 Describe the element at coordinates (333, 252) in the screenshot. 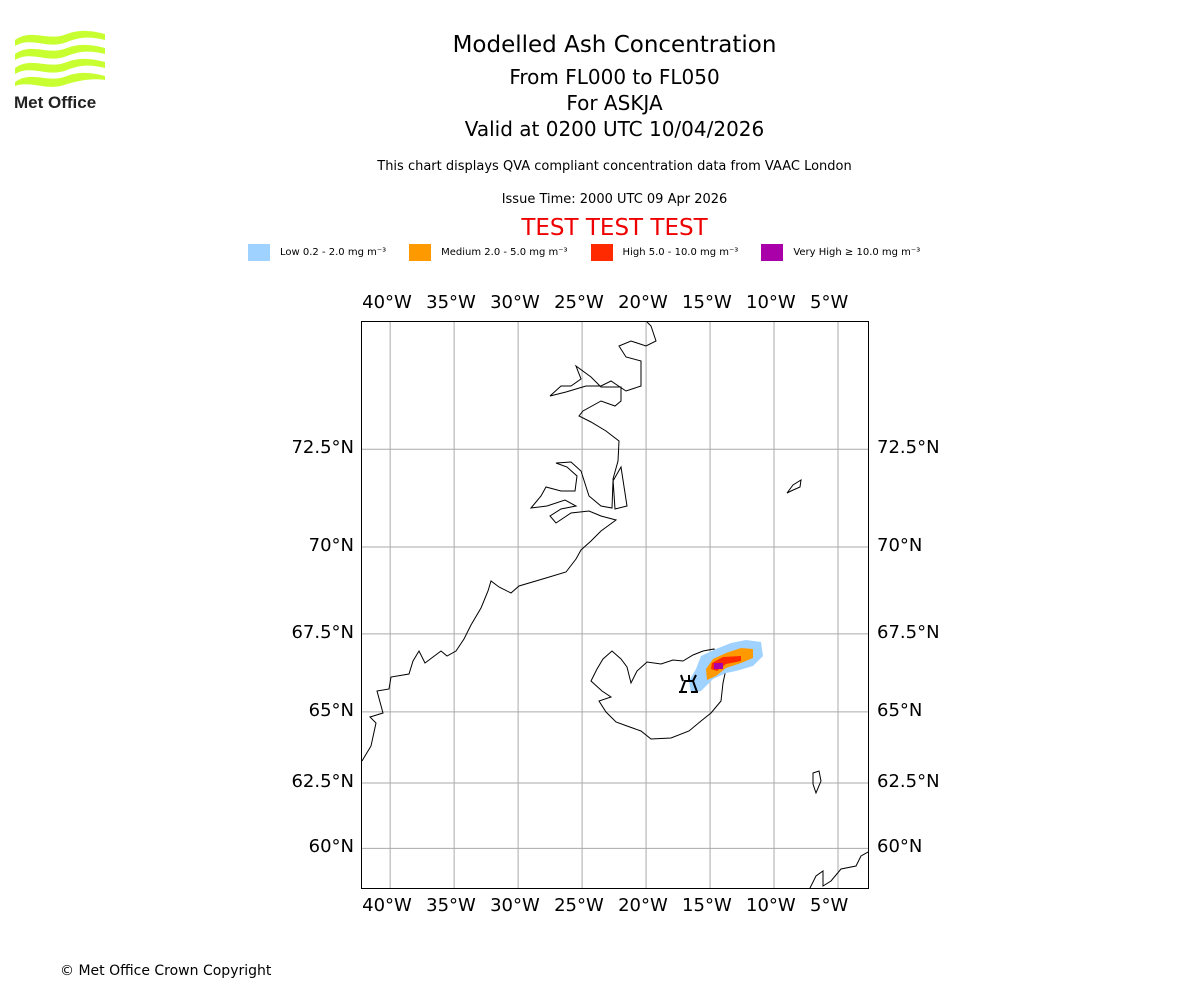

I see `legend-label: Low 0.2 - 2.0 mg m⁻³` at that location.